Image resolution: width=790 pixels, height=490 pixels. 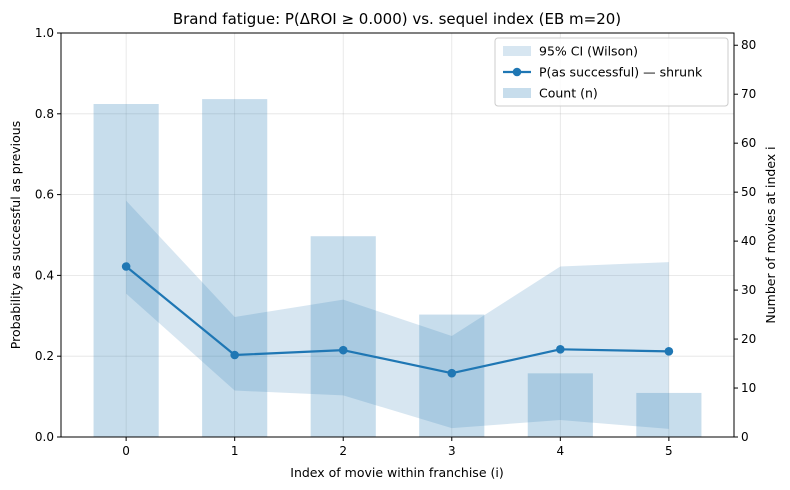 What do you see at coordinates (44, 114) in the screenshot?
I see `y-left-tick-label: 0.8` at bounding box center [44, 114].